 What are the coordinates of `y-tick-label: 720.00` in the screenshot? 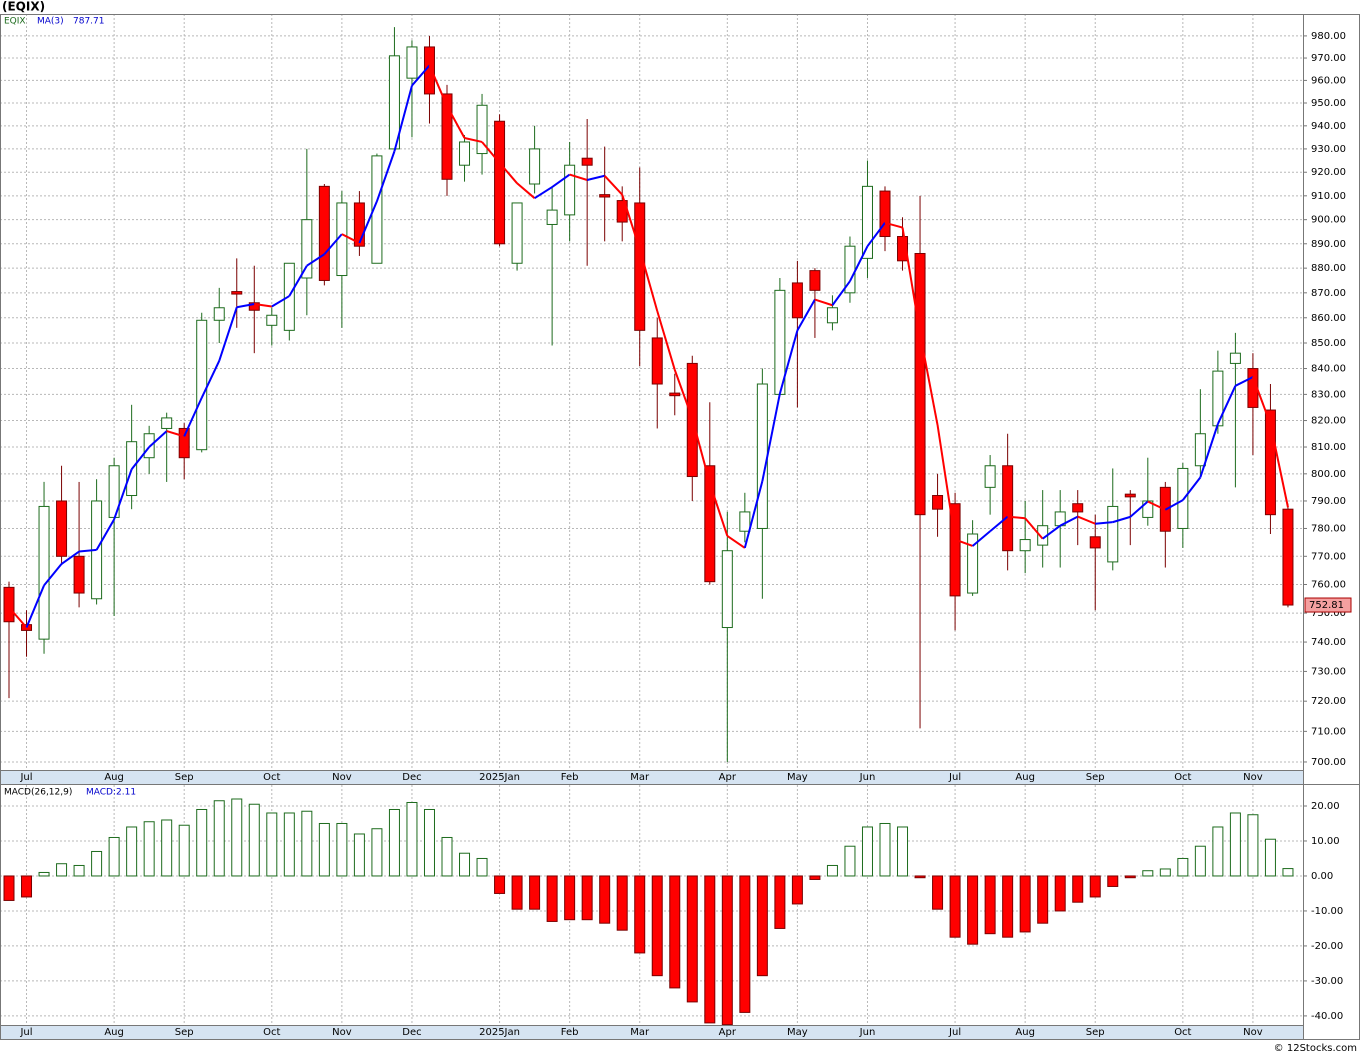 It's located at (1328, 701).